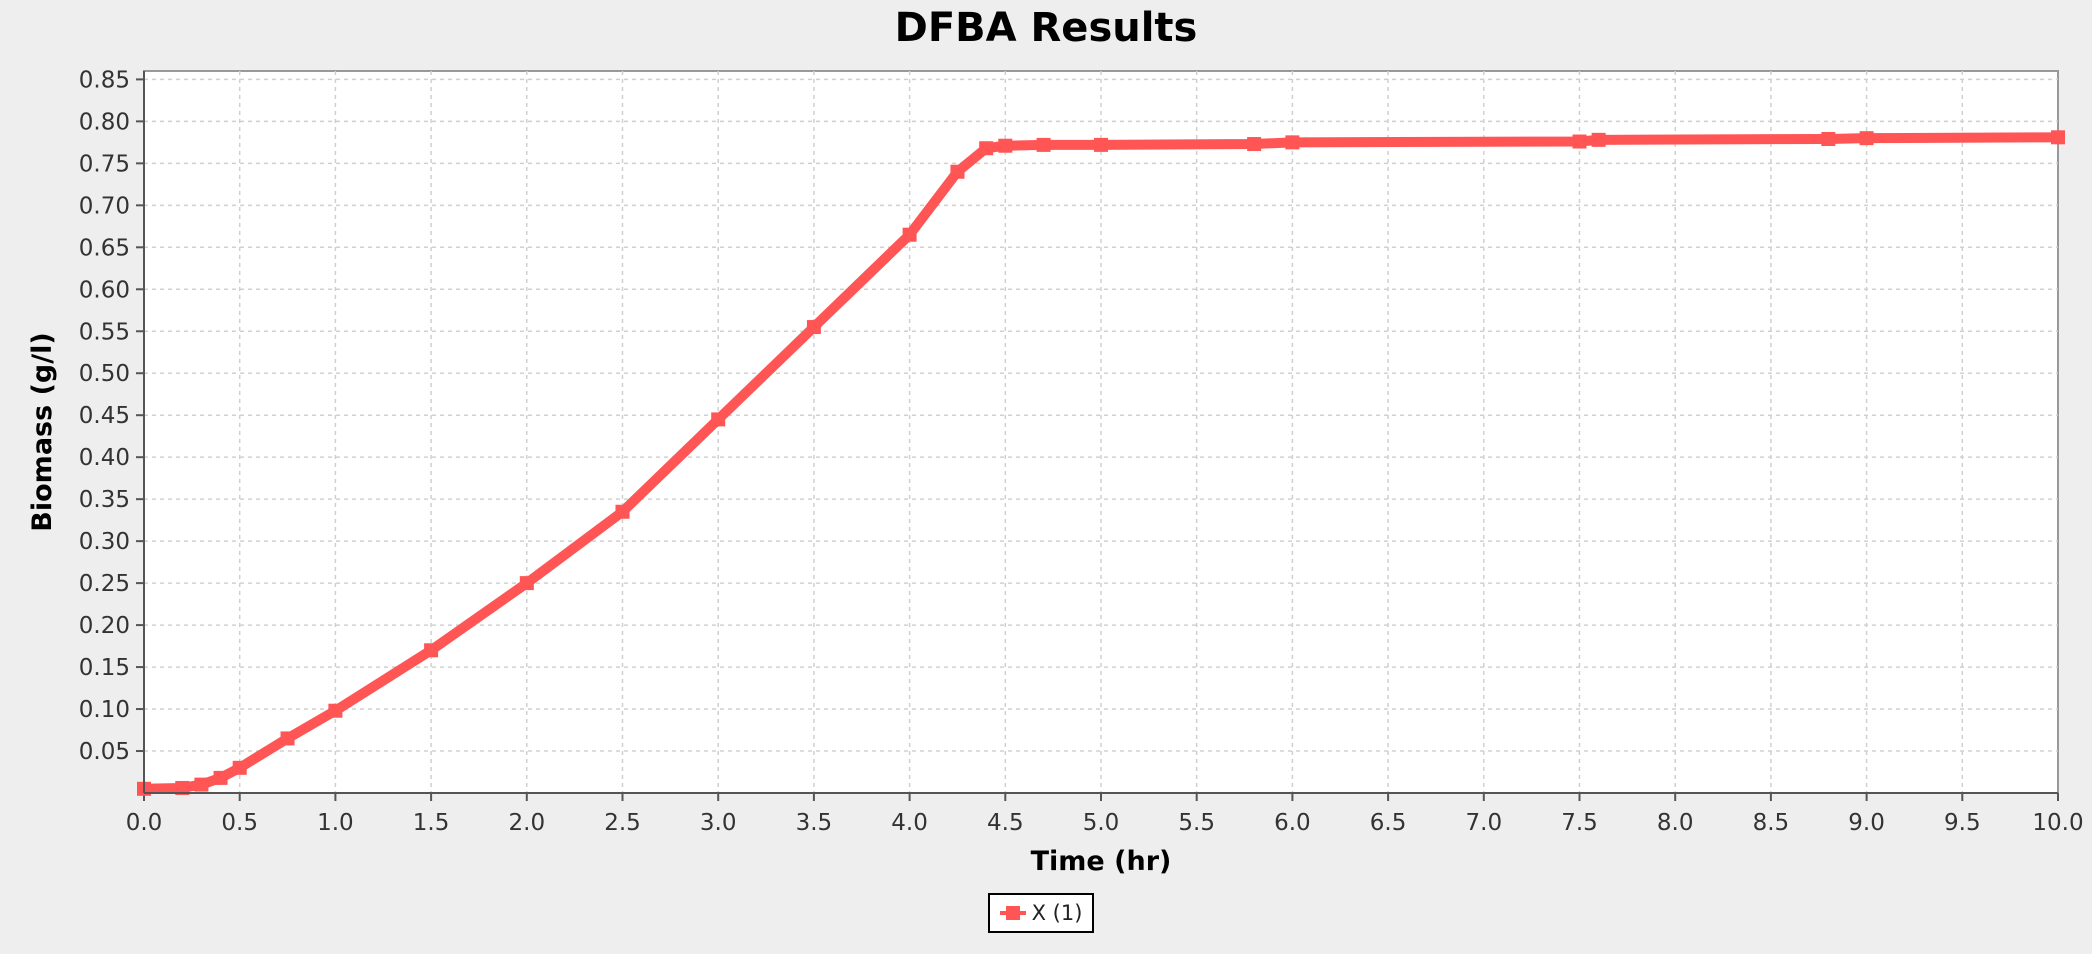 The image size is (2092, 954). What do you see at coordinates (42, 431) in the screenshot?
I see `y-axis-label: Biomass (g/l)` at bounding box center [42, 431].